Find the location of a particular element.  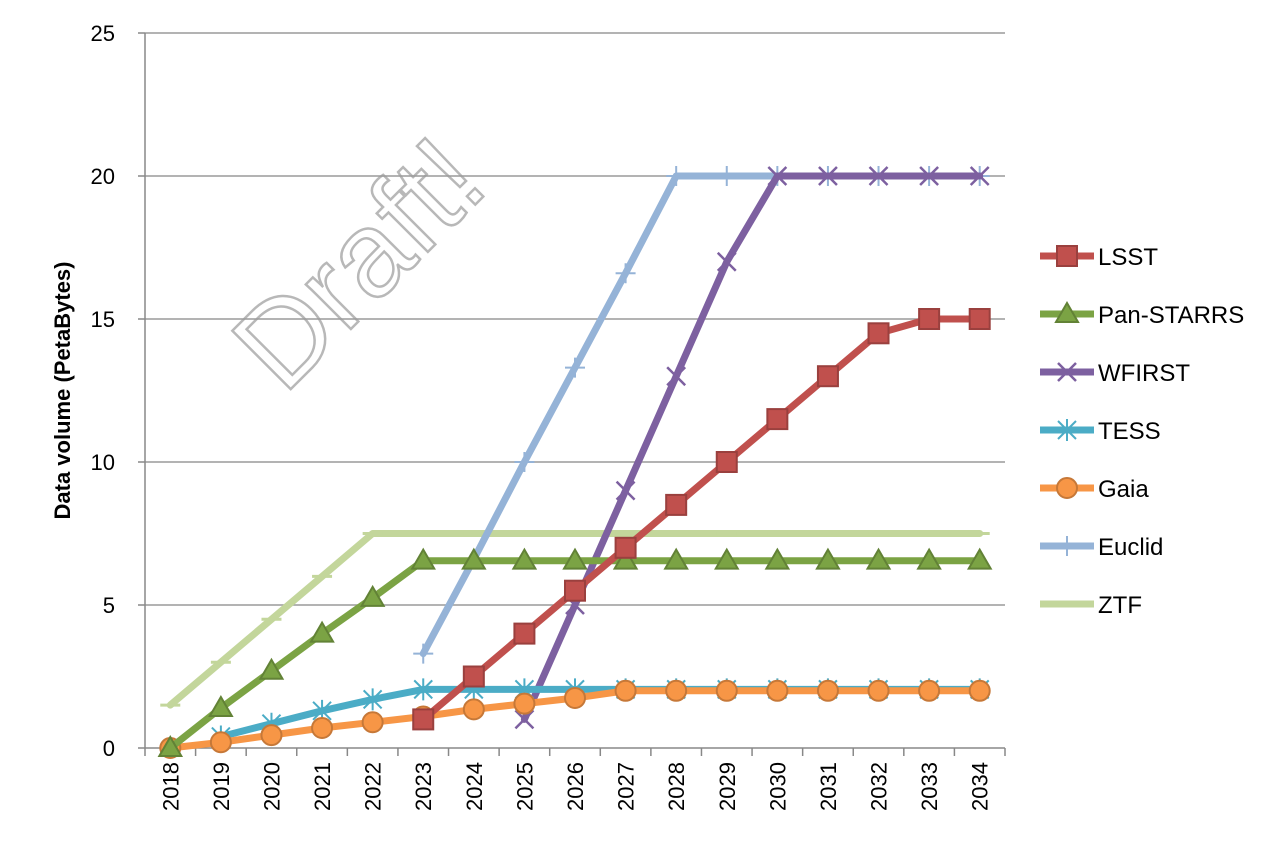

legend-label: TESS is located at coordinates (1129, 431).